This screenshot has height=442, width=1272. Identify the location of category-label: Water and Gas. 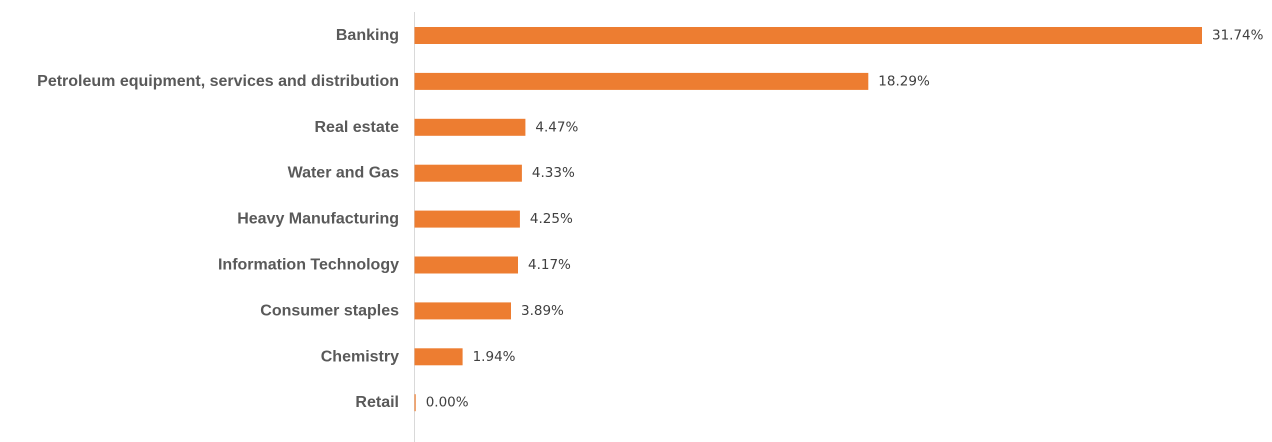
(344, 173).